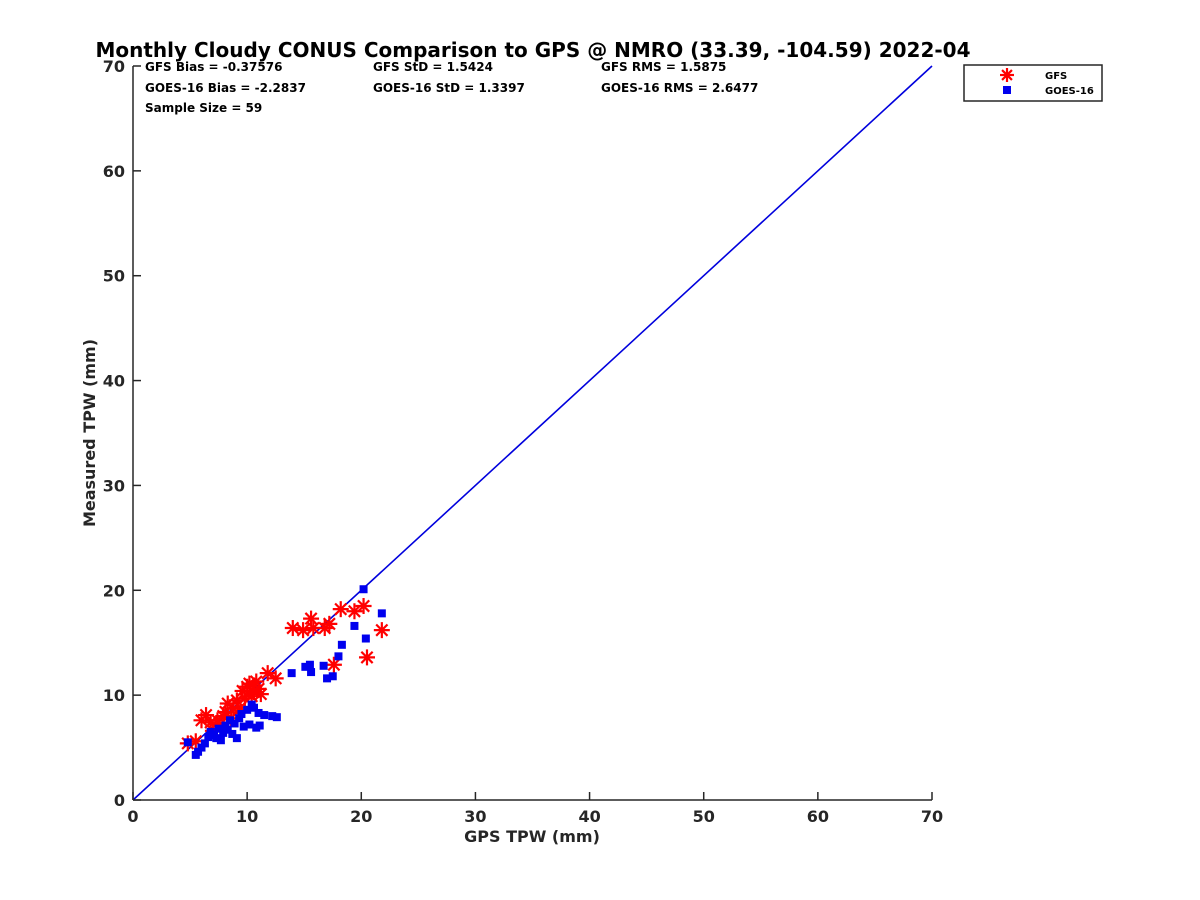  What do you see at coordinates (433, 67) in the screenshot?
I see `gfs-std-text: GFS StD = 1.5424` at bounding box center [433, 67].